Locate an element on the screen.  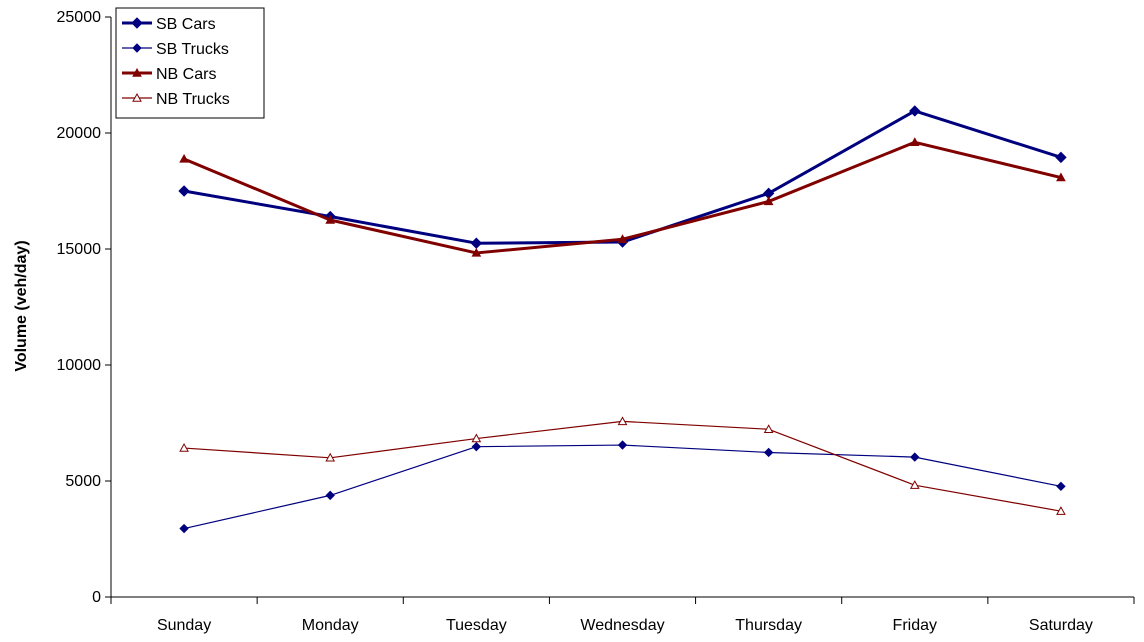
y-tick-label: 20000 is located at coordinates (79, 133).